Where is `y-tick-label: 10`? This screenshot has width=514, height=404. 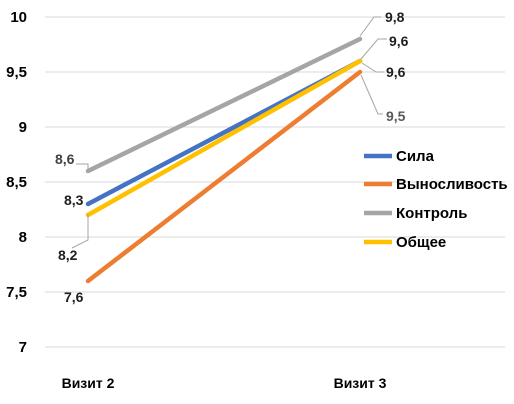 y-tick-label: 10 is located at coordinates (18, 17).